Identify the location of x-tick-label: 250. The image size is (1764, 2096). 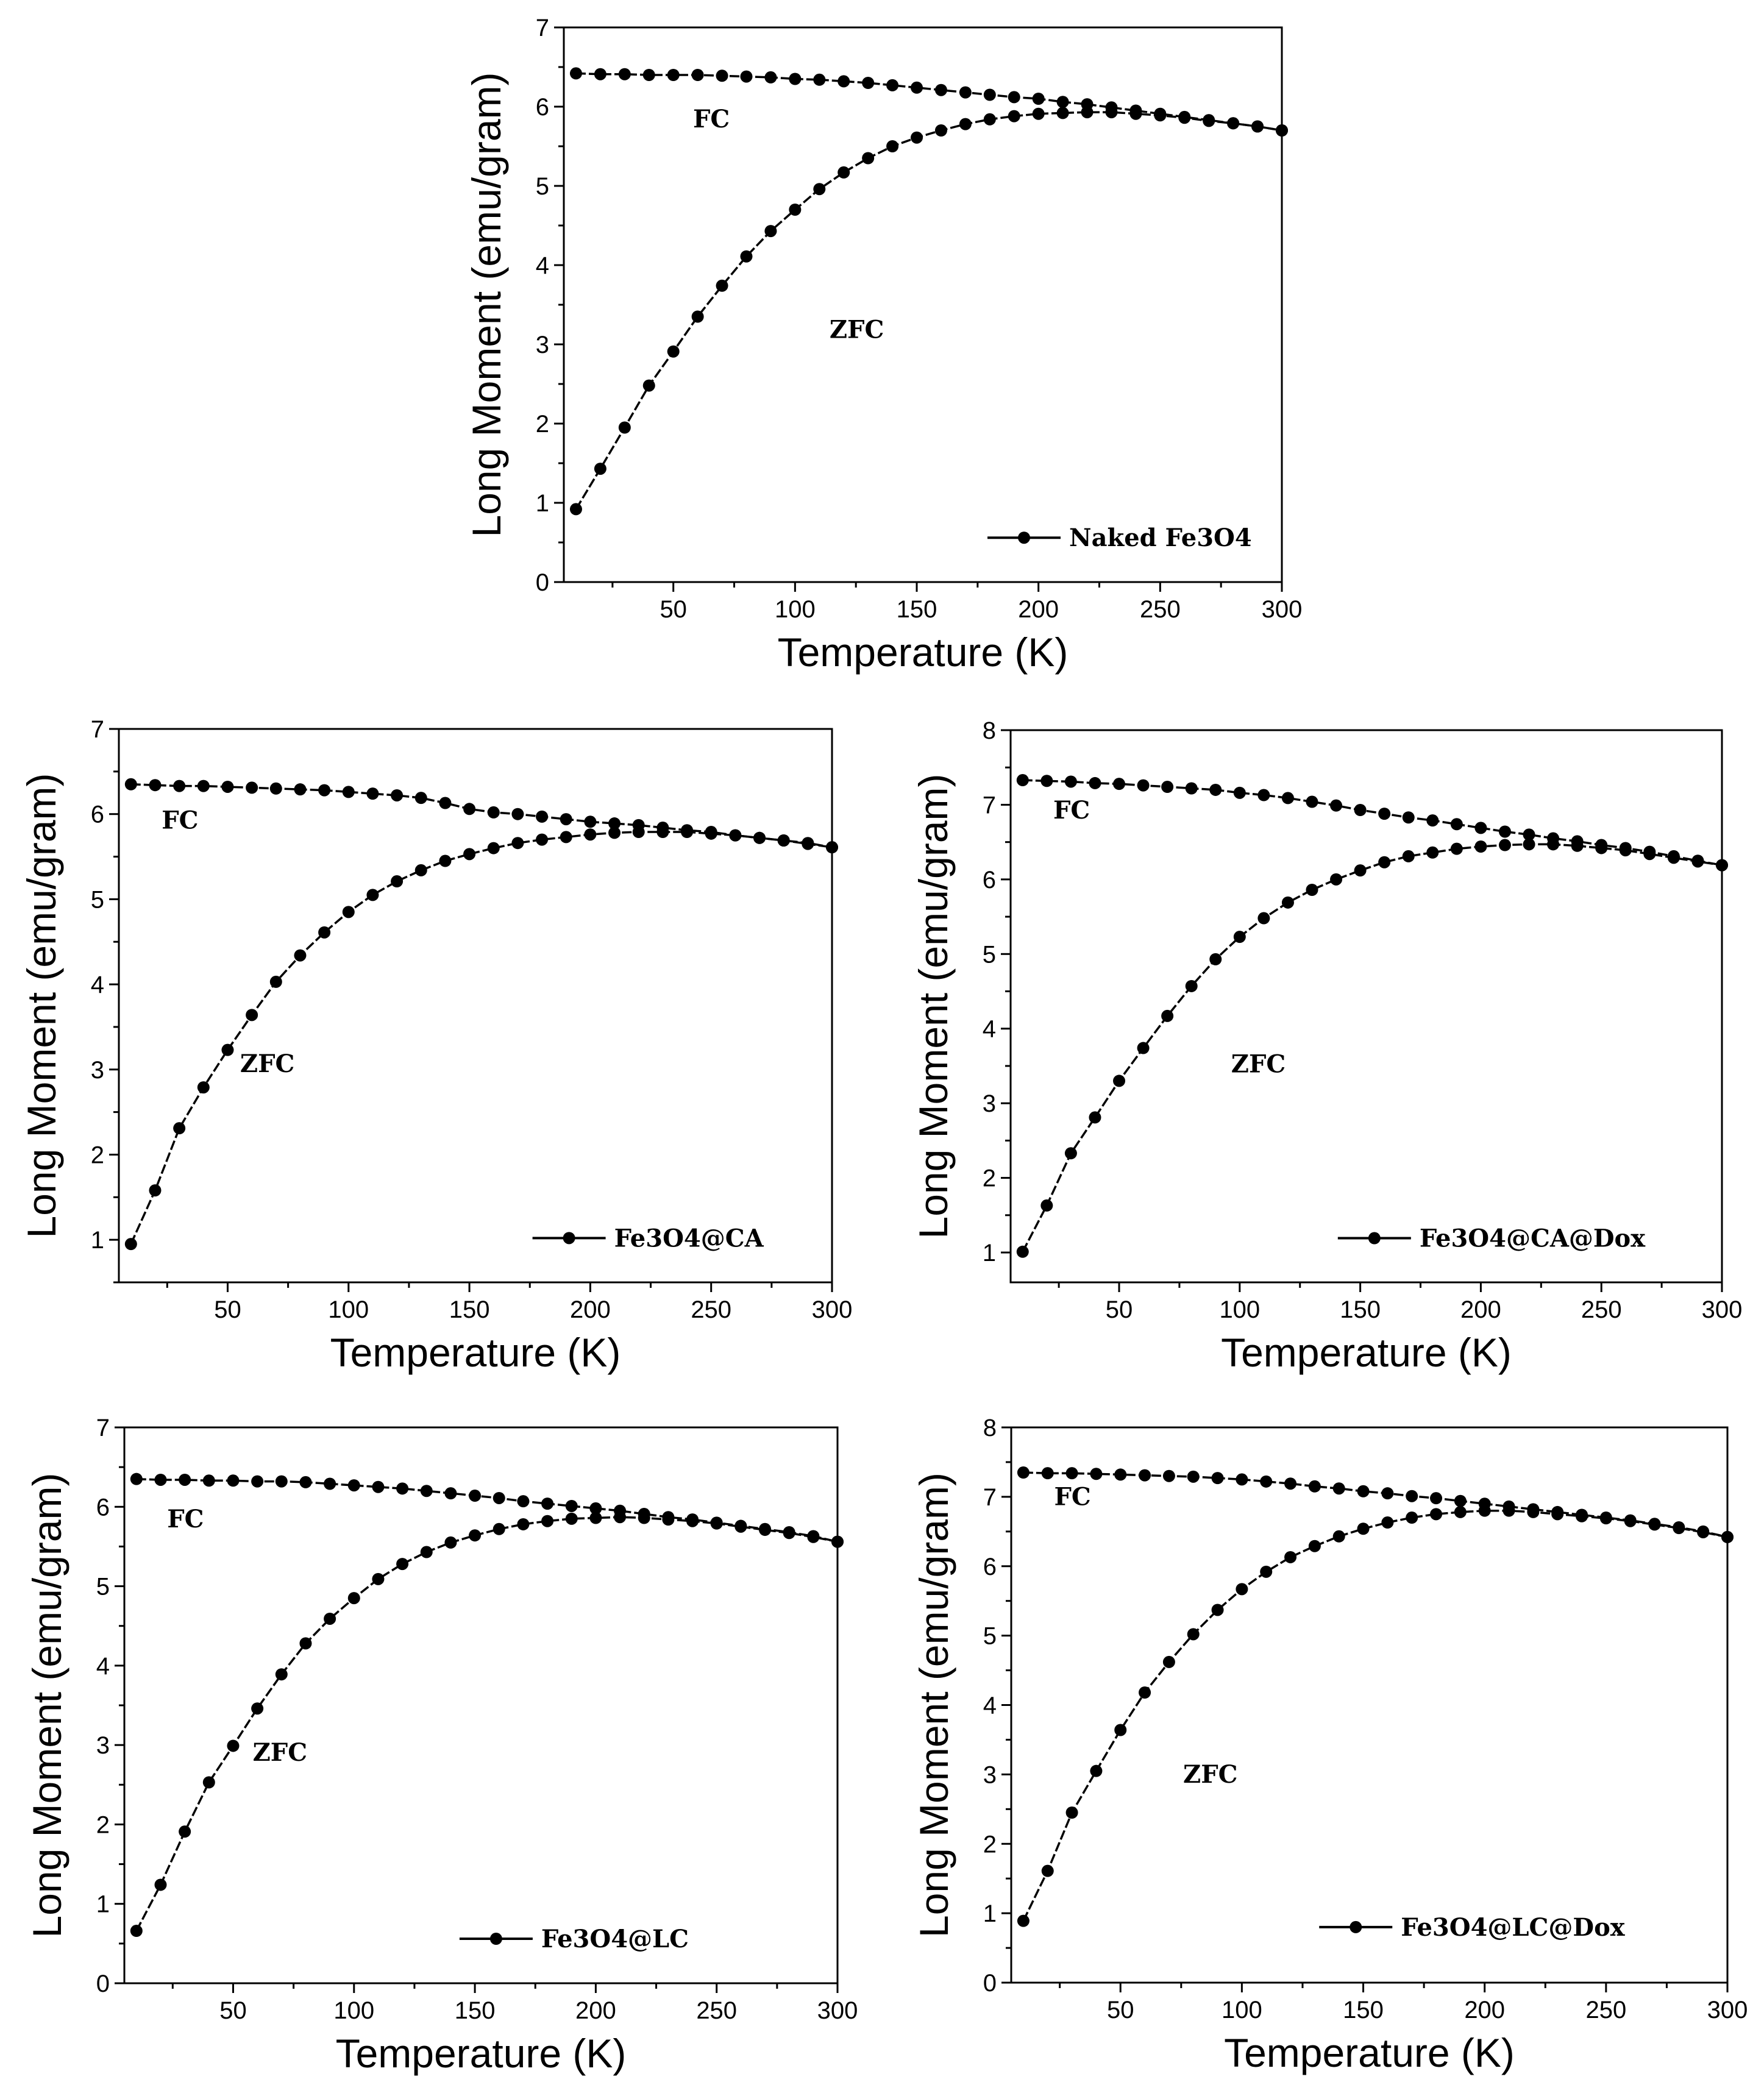
(711, 1309).